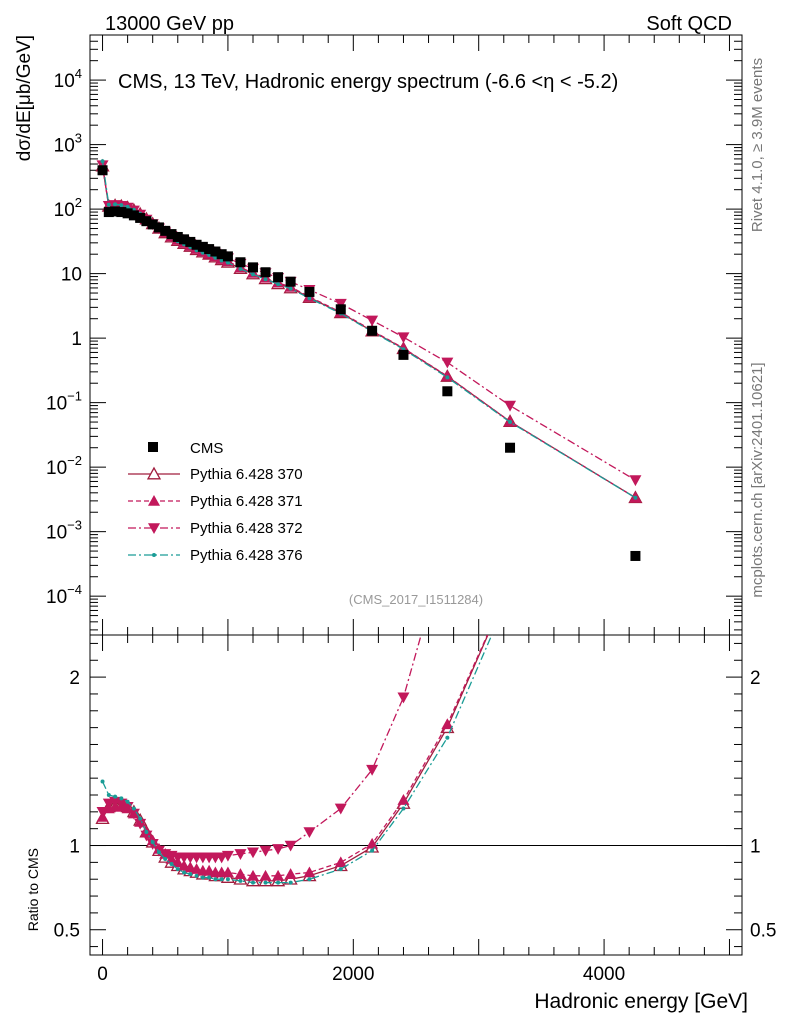  What do you see at coordinates (246, 474) in the screenshot?
I see `legend-label-0: Pythia 6.428 370` at bounding box center [246, 474].